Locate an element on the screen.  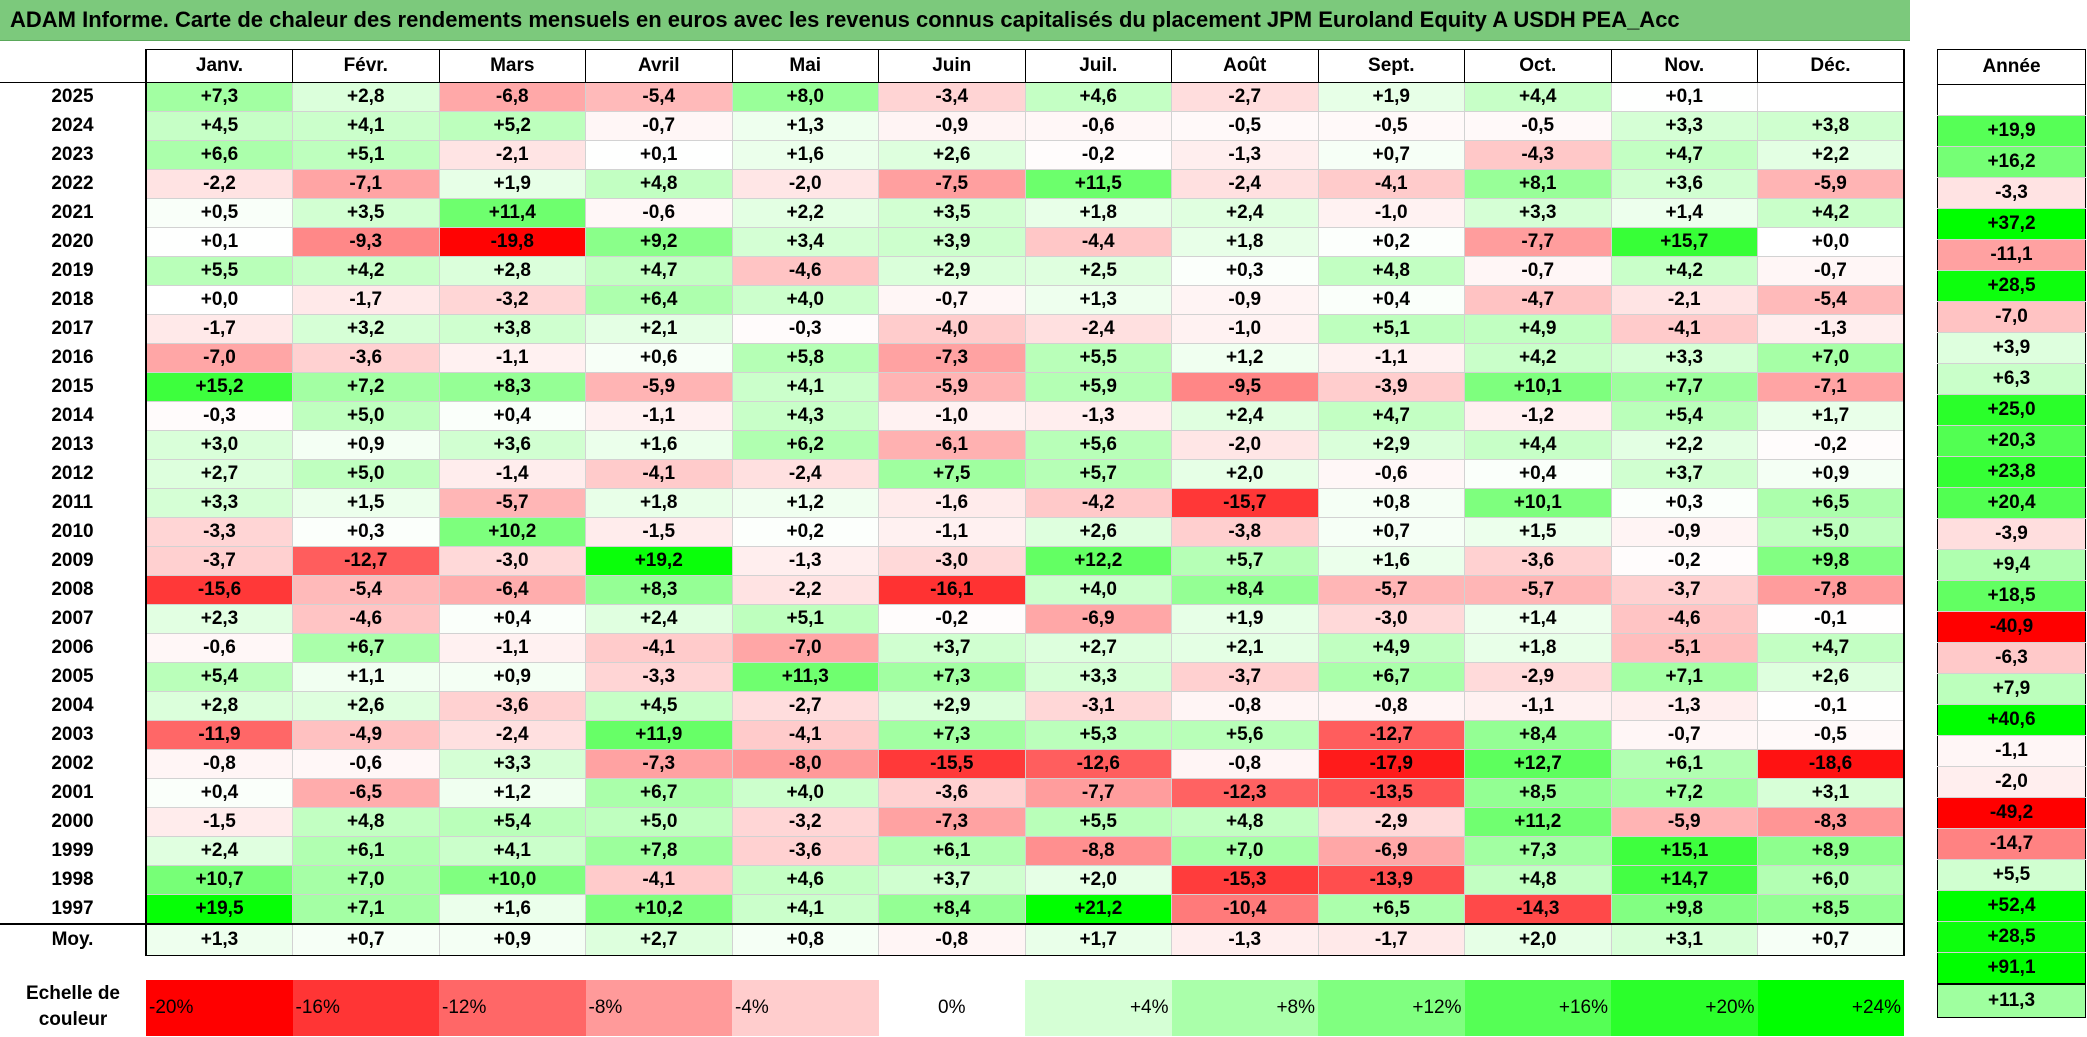
heatmap-cell: +0,5 is located at coordinates (219, 213).